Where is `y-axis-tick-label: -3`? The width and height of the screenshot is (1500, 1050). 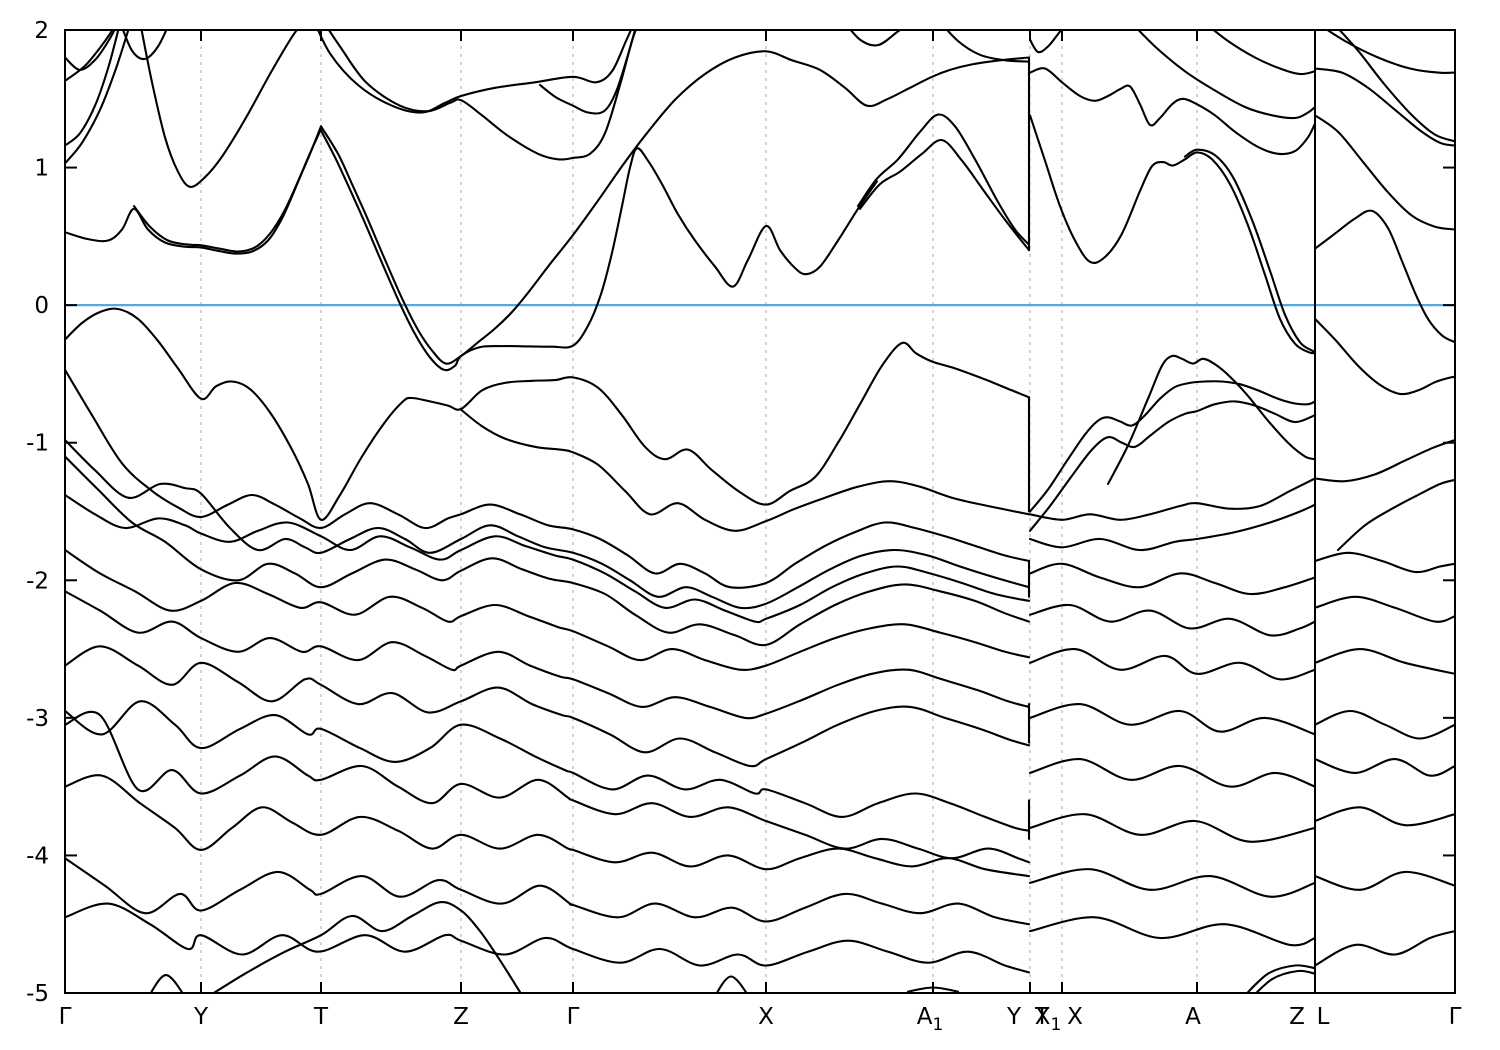
y-axis-tick-label: -3 is located at coordinates (37, 719).